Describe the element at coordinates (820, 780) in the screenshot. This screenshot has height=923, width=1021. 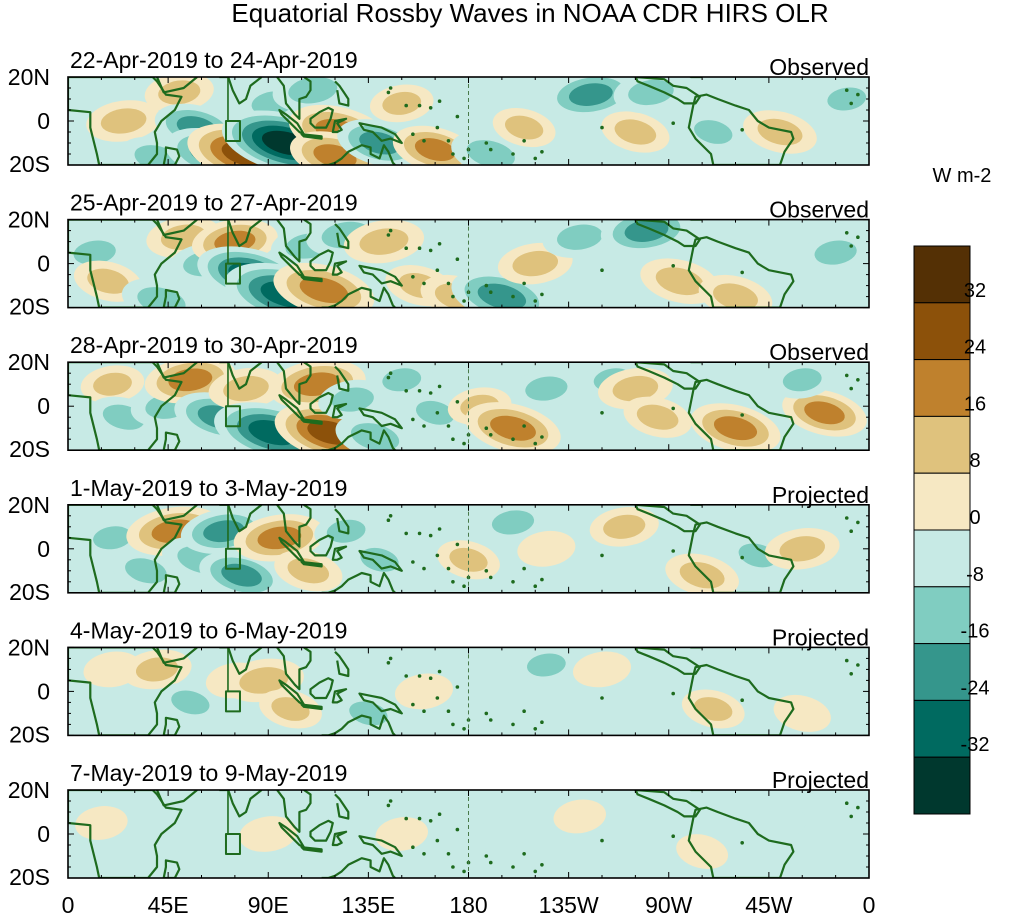
I see `panel-status: Projected` at that location.